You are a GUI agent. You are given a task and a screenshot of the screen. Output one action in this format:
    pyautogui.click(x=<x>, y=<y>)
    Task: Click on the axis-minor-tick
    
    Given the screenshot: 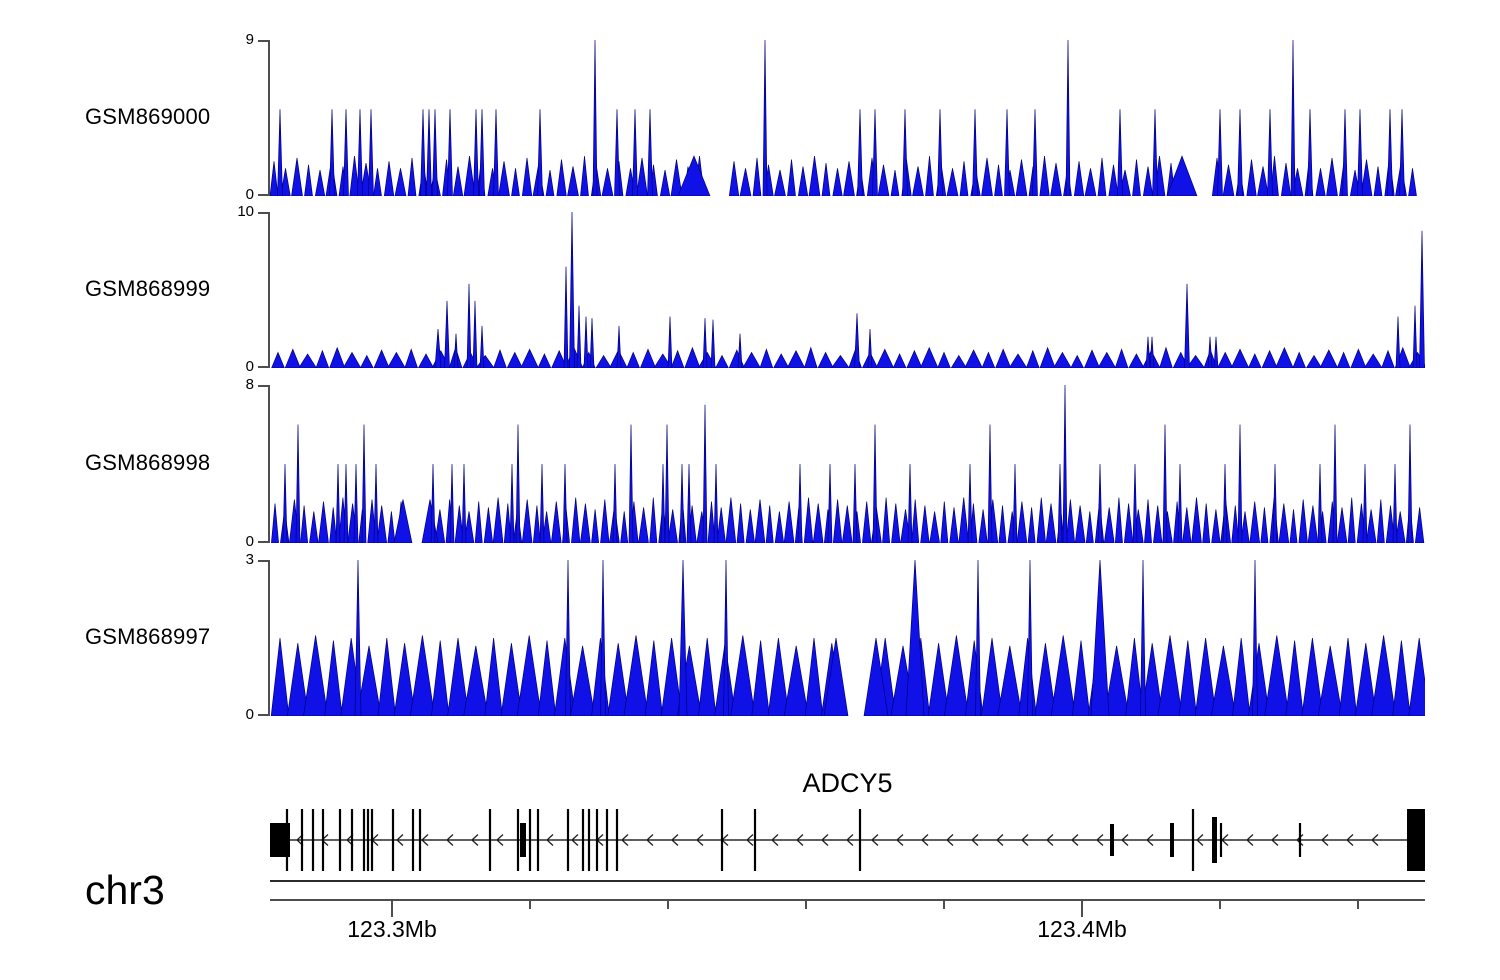 What is the action you would take?
    pyautogui.click(x=806, y=905)
    